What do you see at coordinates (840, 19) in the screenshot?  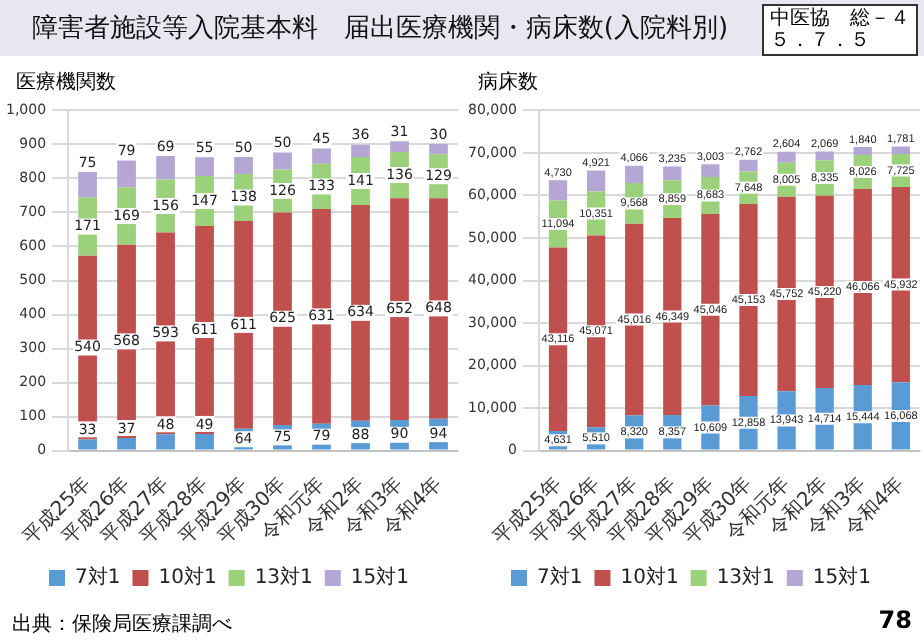 I see `text: 中医協 総－４` at bounding box center [840, 19].